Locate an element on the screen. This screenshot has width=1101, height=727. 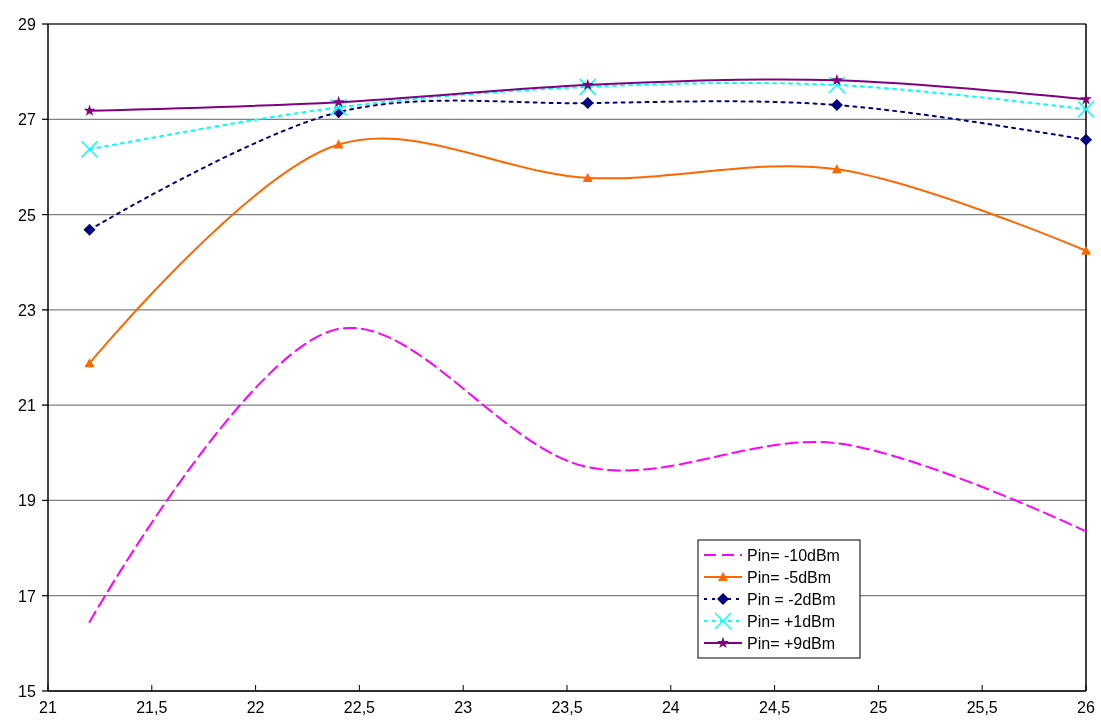
y-tick-label: 23 is located at coordinates (27, 310).